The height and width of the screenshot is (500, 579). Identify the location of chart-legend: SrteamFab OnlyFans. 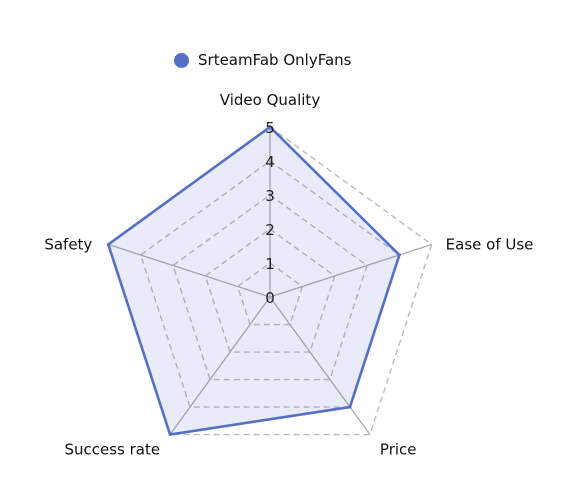
(262, 60).